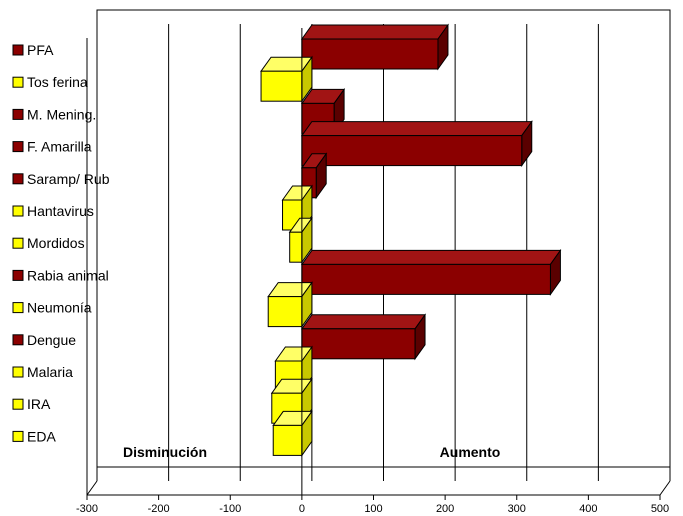 The height and width of the screenshot is (516, 683). Describe the element at coordinates (517, 509) in the screenshot. I see `x-tick-label-6: 300` at that location.